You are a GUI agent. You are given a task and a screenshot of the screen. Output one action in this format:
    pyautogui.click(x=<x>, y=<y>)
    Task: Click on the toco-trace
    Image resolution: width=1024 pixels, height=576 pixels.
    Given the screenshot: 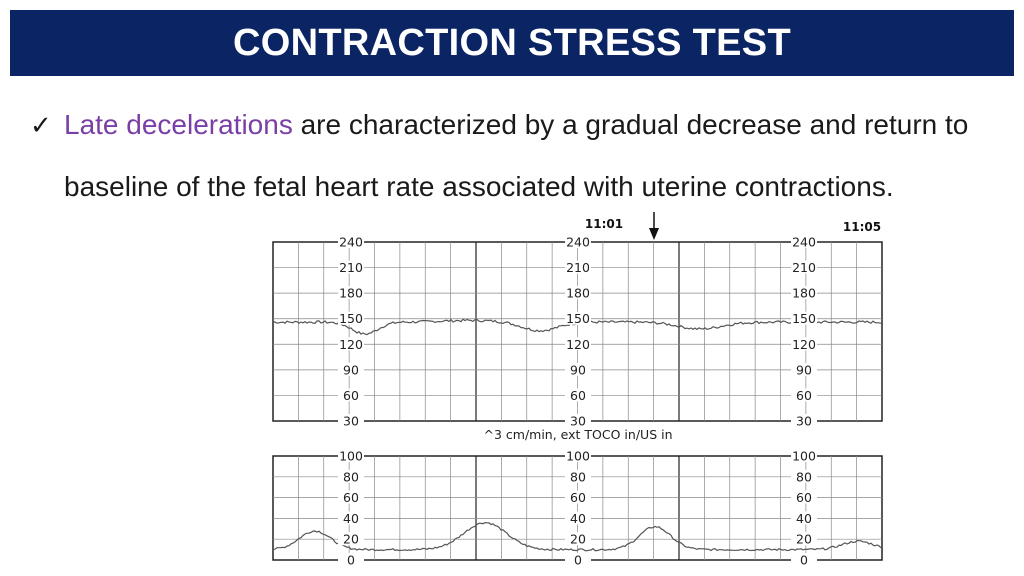 What is the action you would take?
    pyautogui.click(x=577, y=536)
    